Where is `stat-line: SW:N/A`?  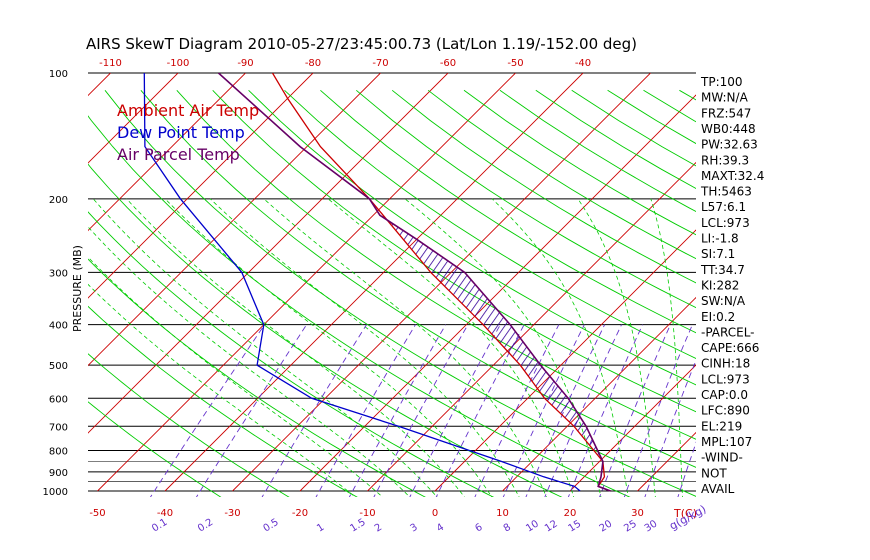
stat-line: SW:N/A is located at coordinates (723, 301).